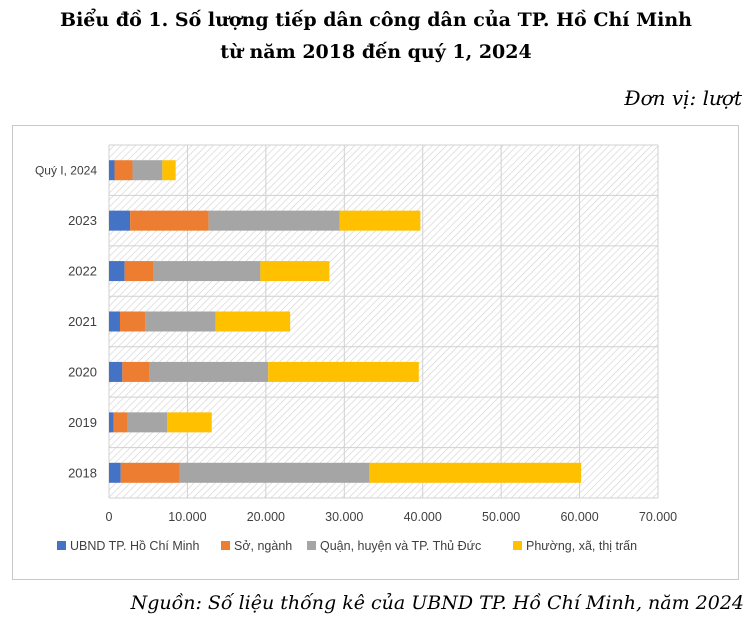 The width and height of the screenshot is (752, 626). What do you see at coordinates (109, 517) in the screenshot?
I see `x-tick-label: 0` at bounding box center [109, 517].